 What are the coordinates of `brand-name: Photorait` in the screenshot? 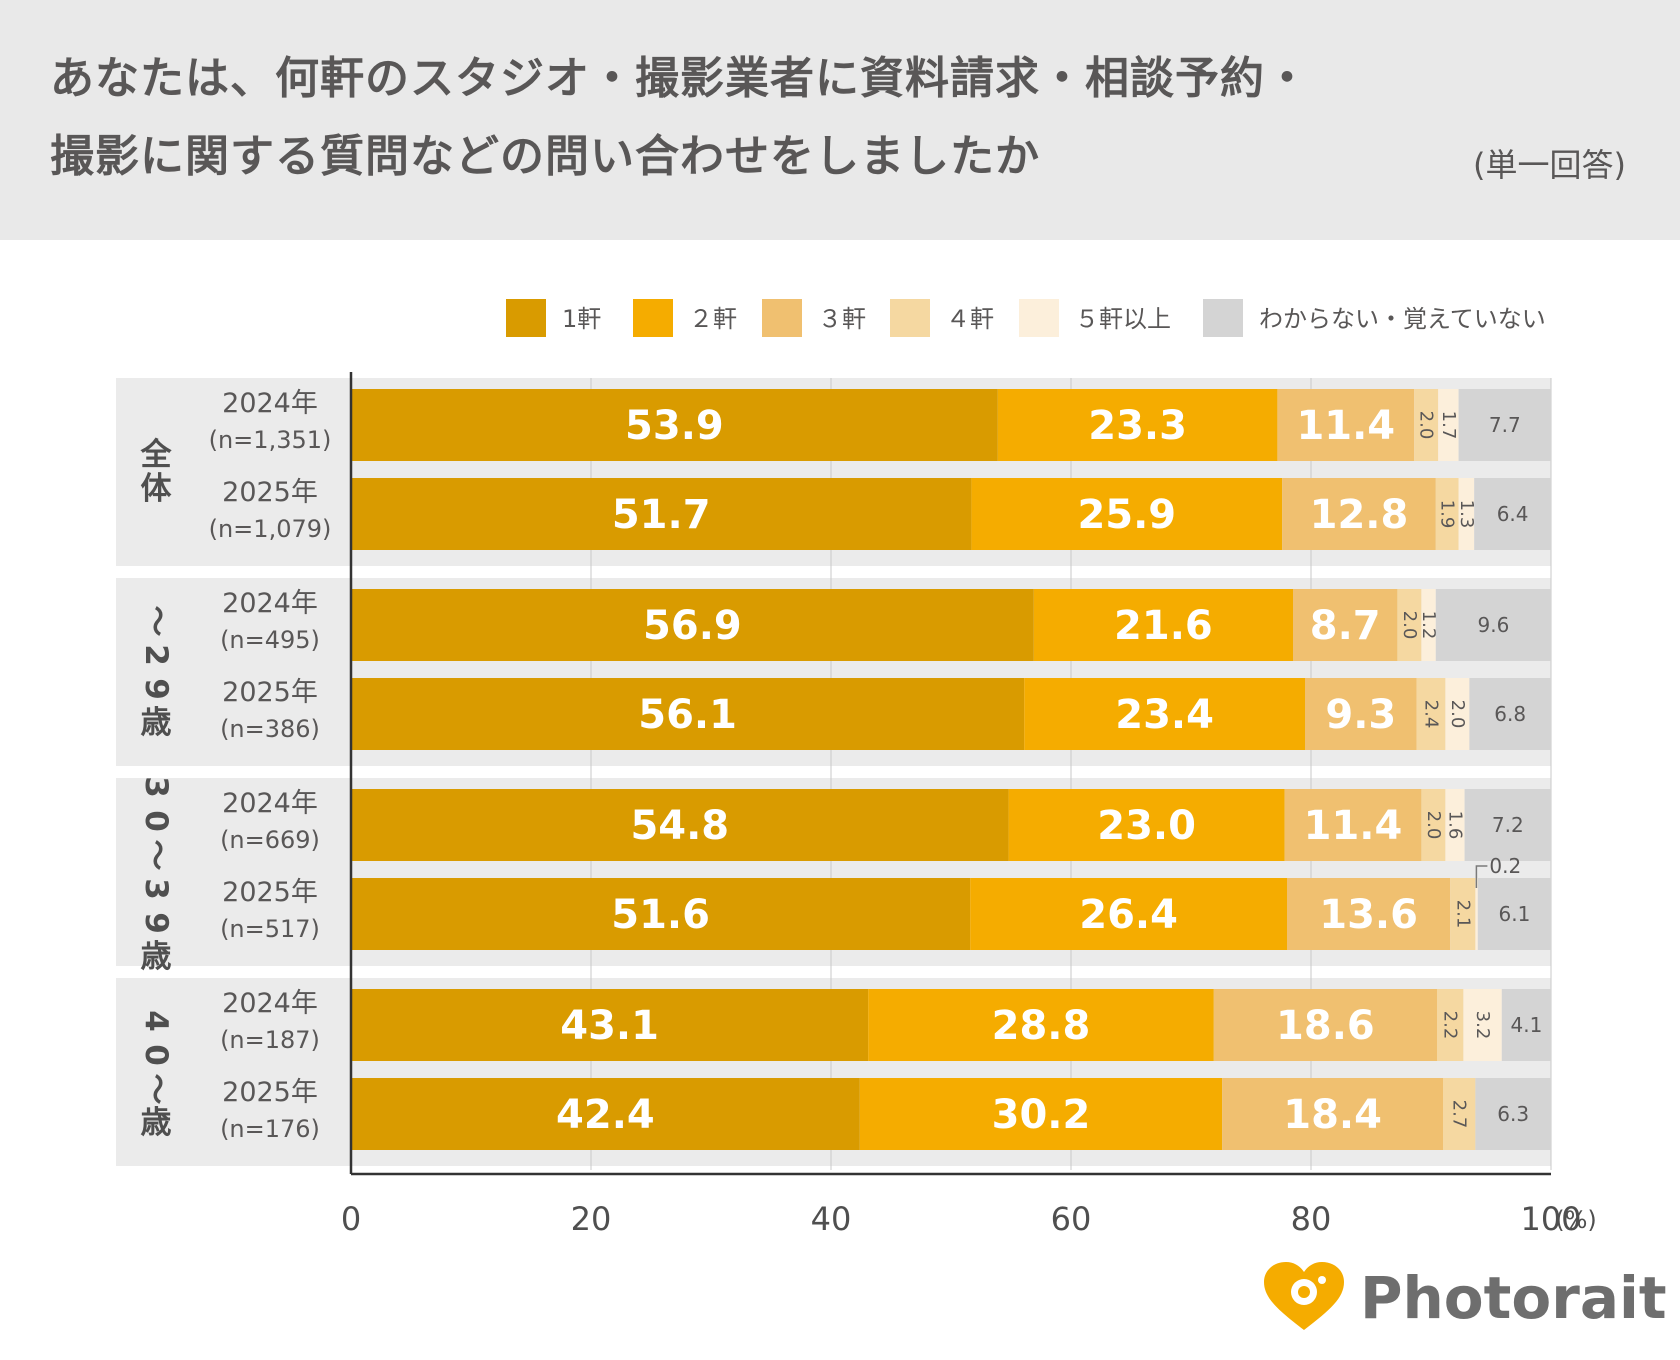 It's located at (1513, 1298).